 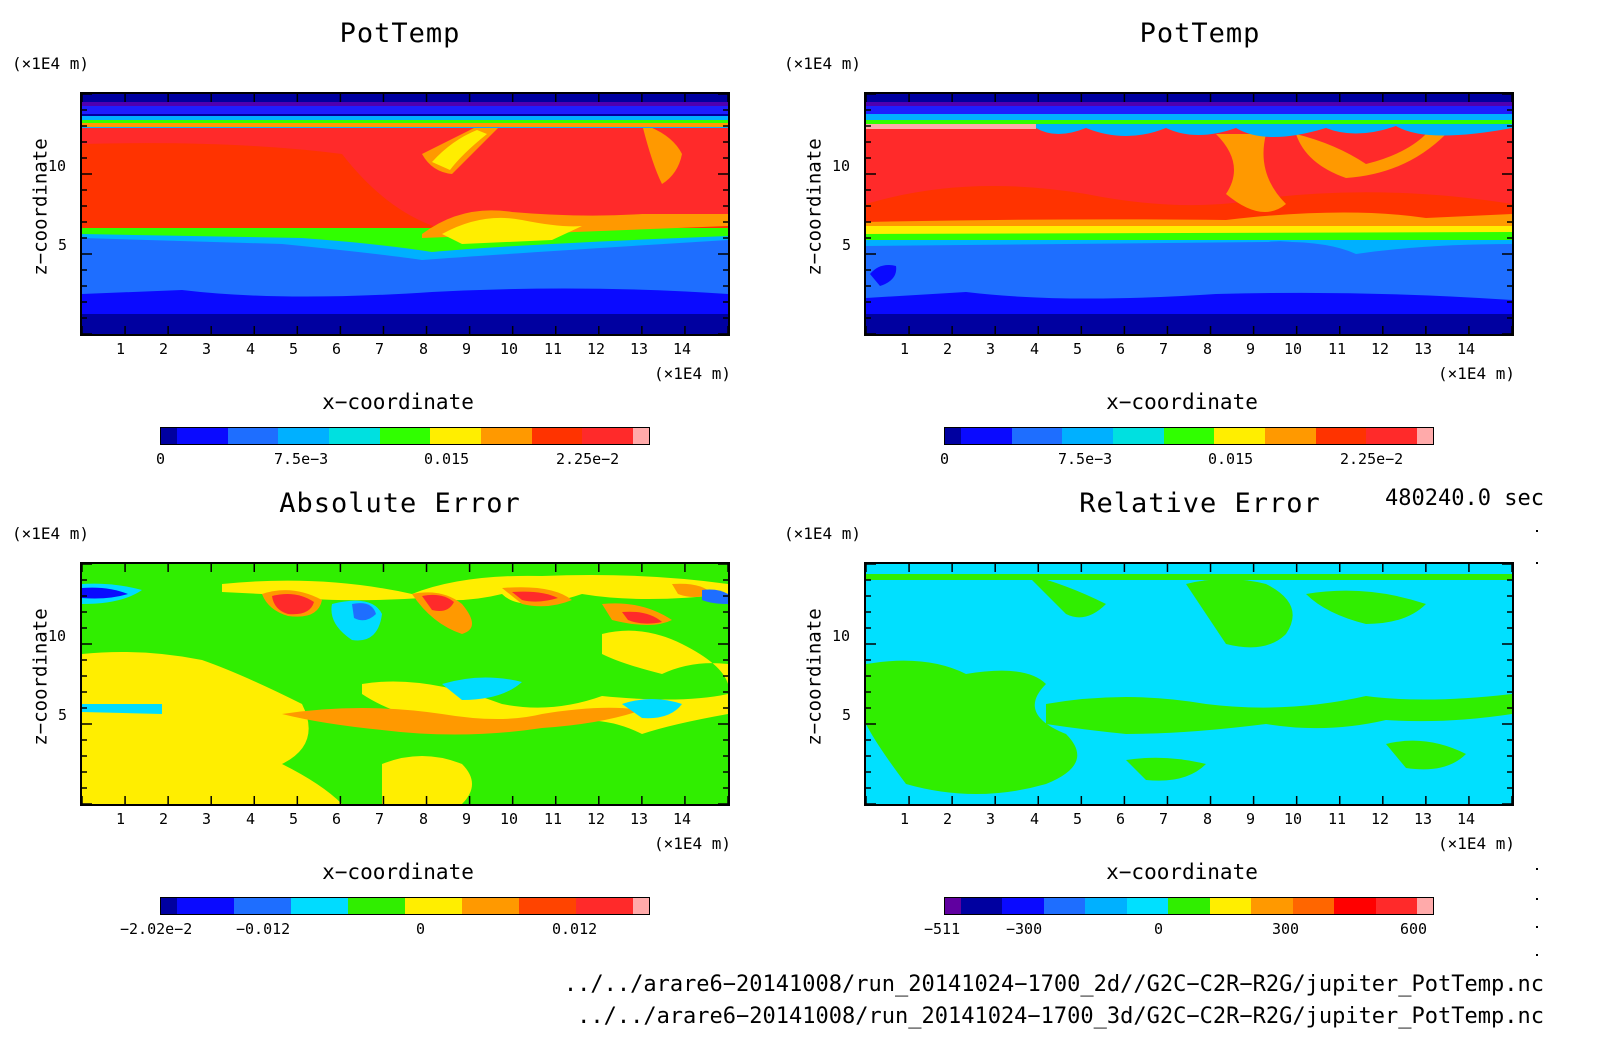 What do you see at coordinates (462, 721) in the screenshot?
I see `orange-band-low` at bounding box center [462, 721].